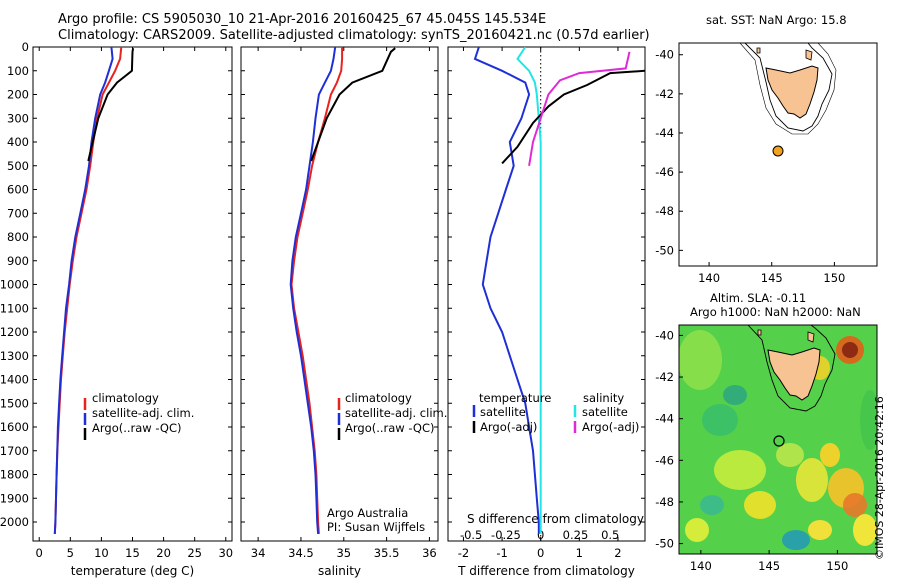 This screenshot has width=900, height=580. I want to click on legend-salinity-header: salinity, so click(603, 398).